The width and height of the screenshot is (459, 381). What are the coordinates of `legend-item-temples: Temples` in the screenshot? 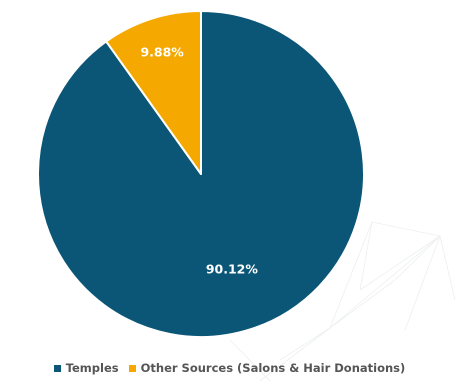 It's located at (86, 368).